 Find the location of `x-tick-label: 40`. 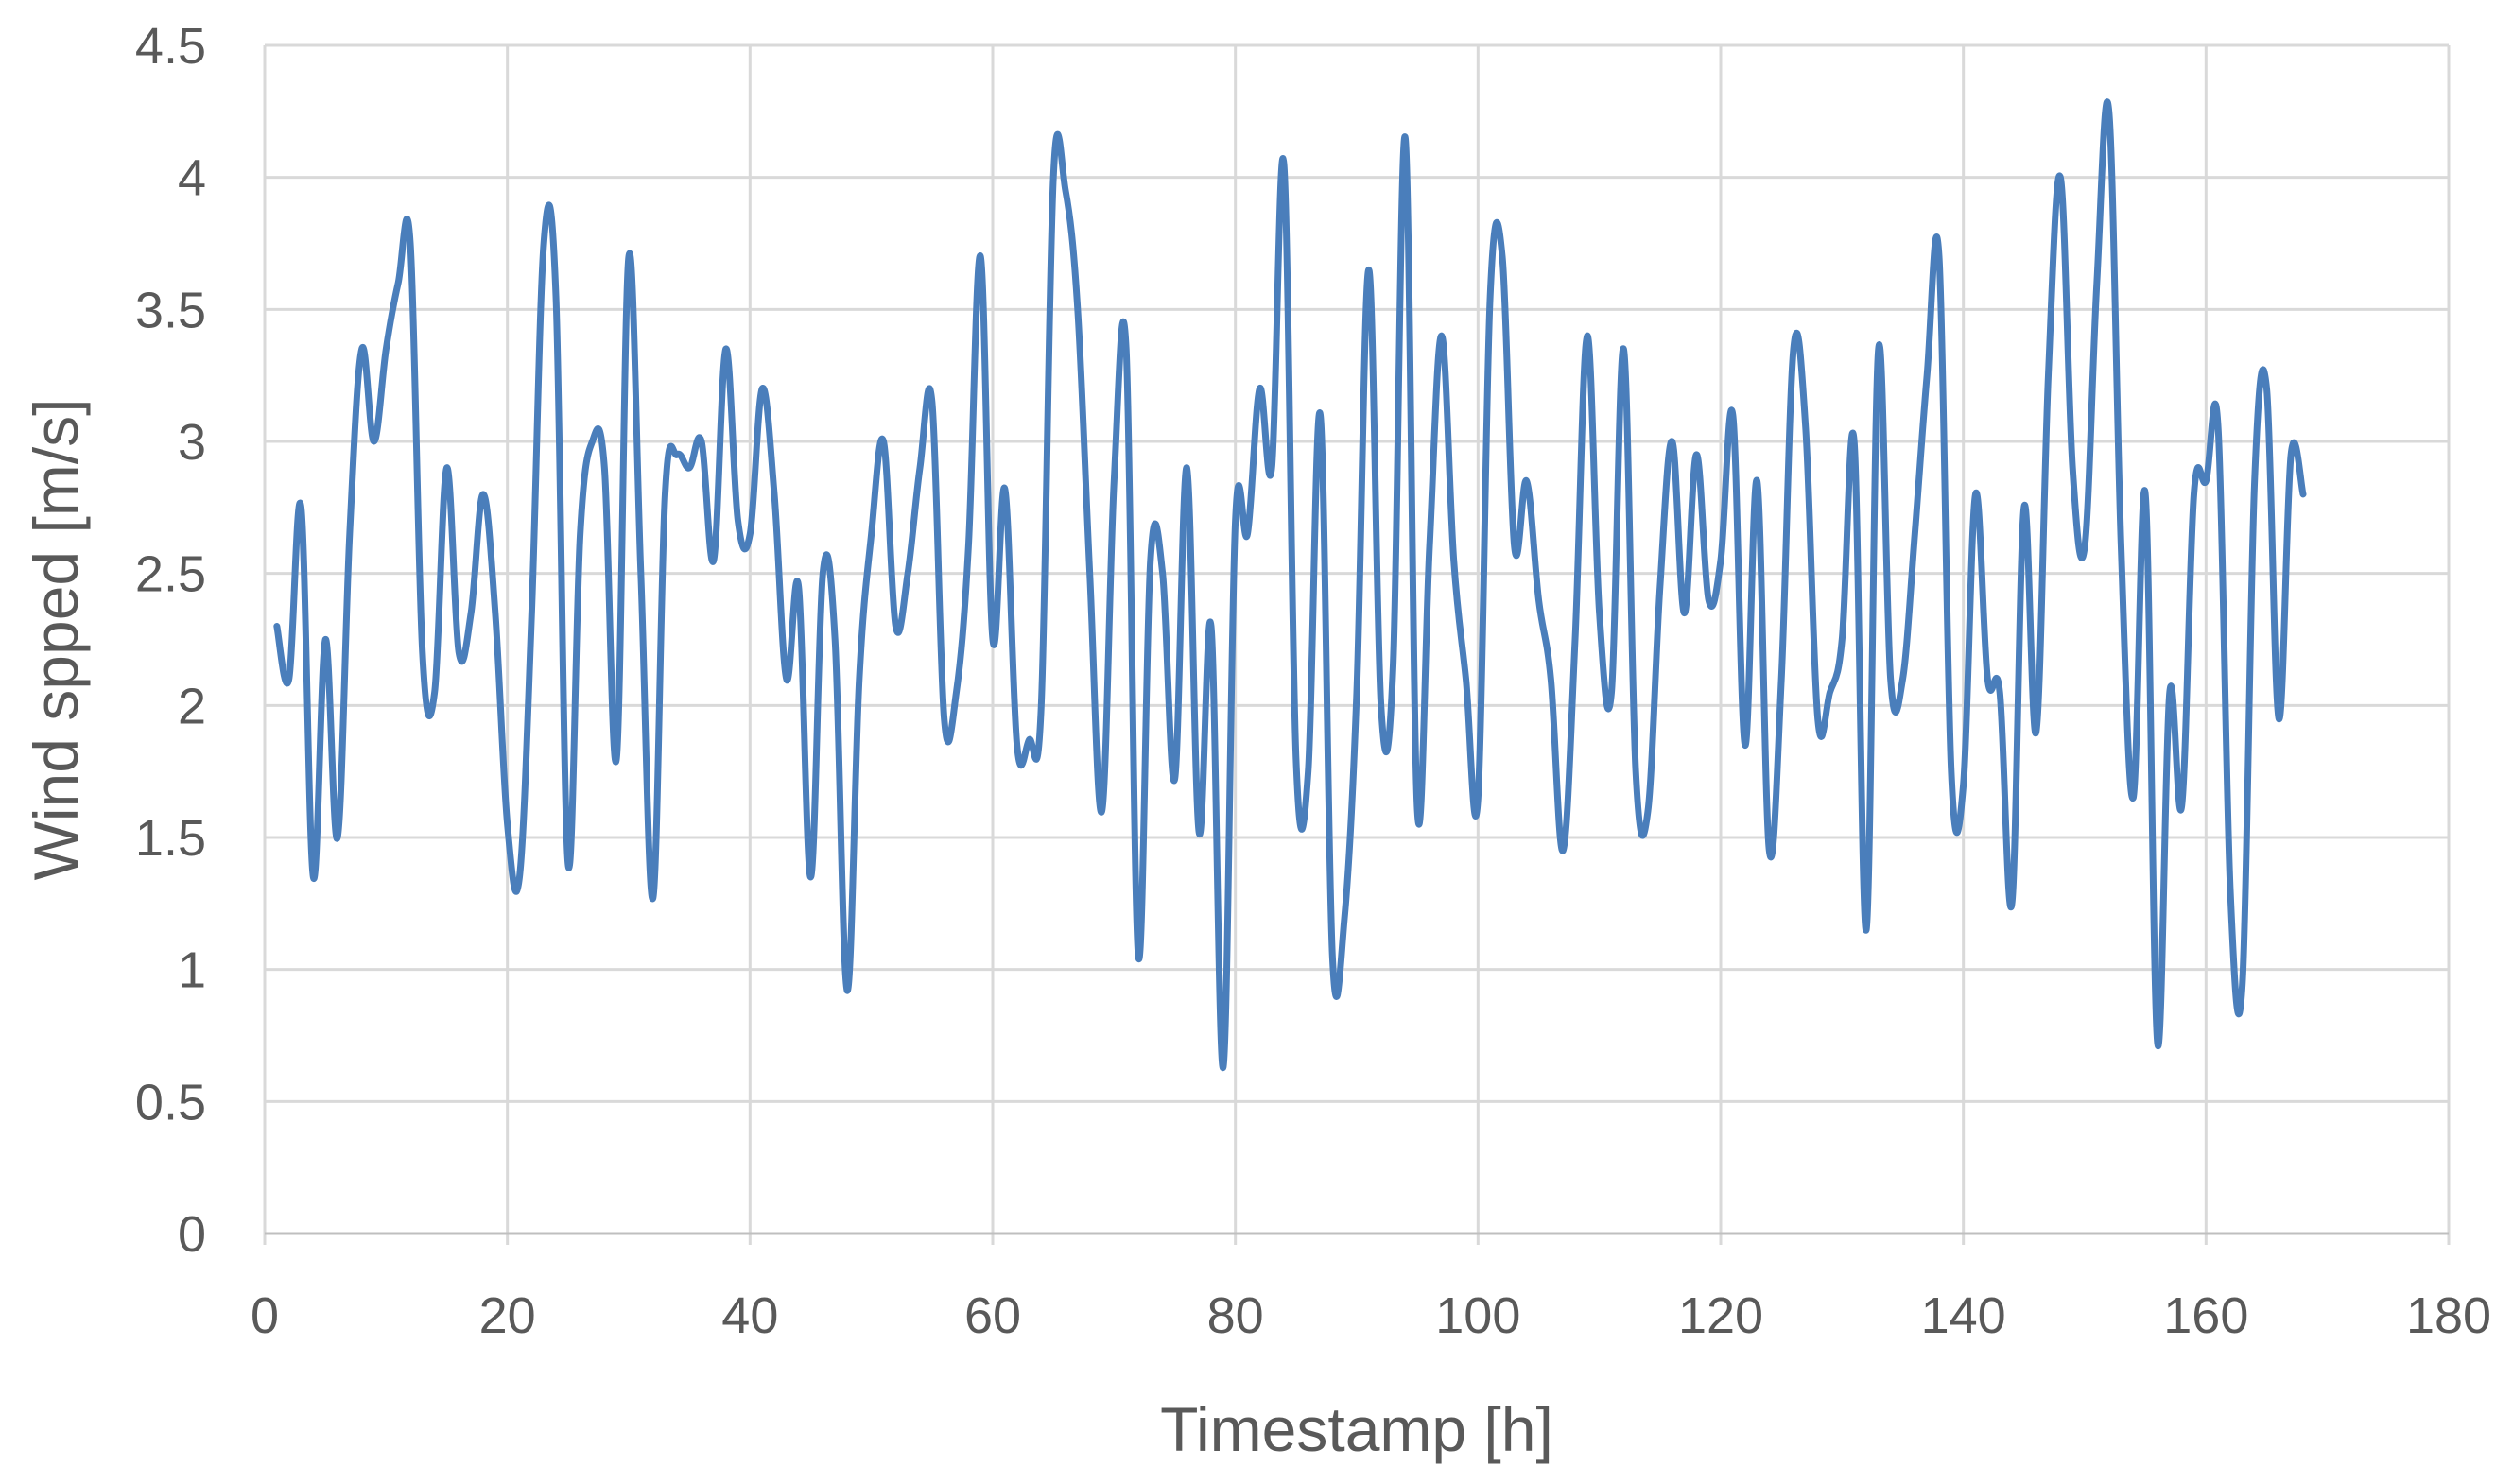

x-tick-label: 40 is located at coordinates (749, 1315).